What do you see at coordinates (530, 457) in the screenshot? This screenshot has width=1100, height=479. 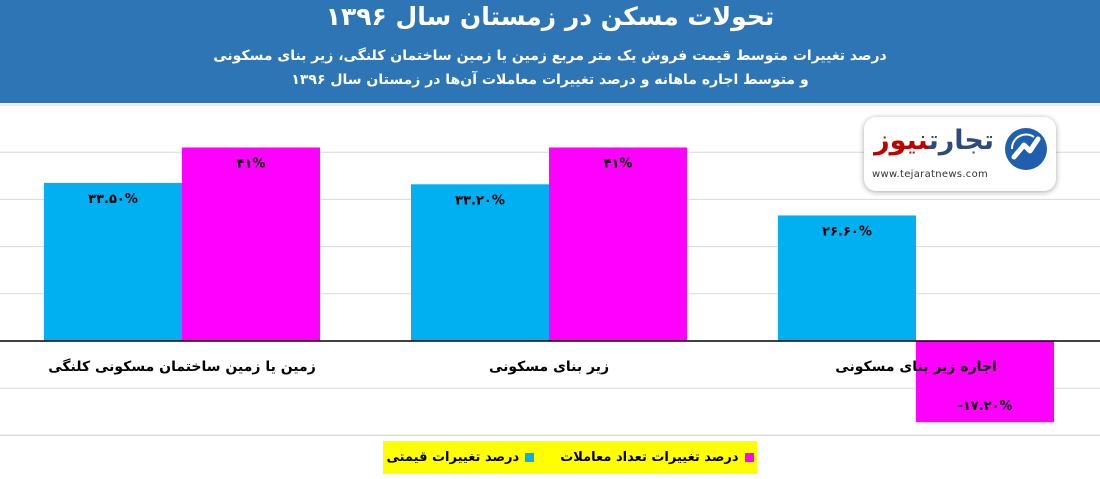 I see `legend-swatch-price` at bounding box center [530, 457].